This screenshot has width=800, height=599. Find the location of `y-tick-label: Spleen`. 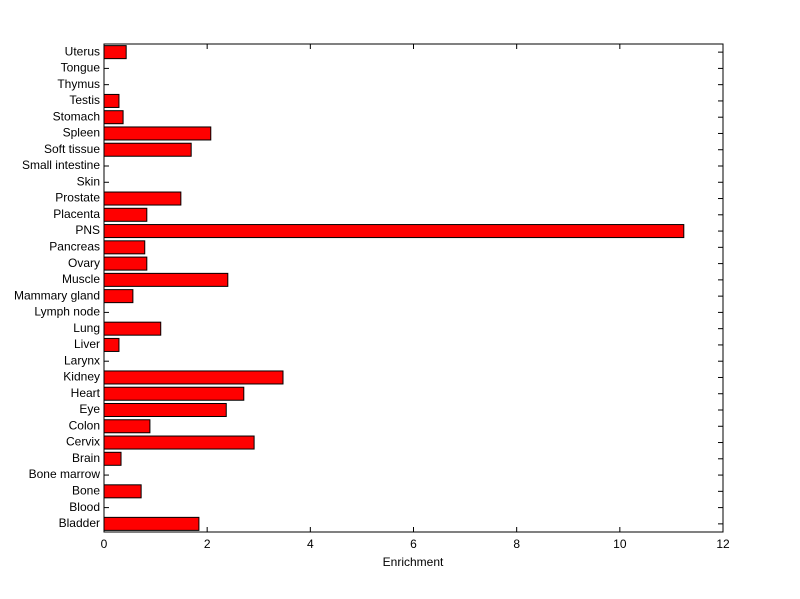

y-tick-label: Spleen is located at coordinates (81, 133).